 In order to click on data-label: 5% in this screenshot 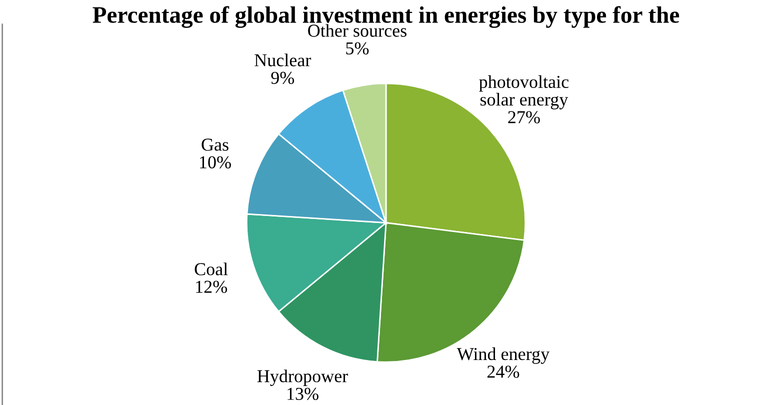, I will do `click(357, 48)`.